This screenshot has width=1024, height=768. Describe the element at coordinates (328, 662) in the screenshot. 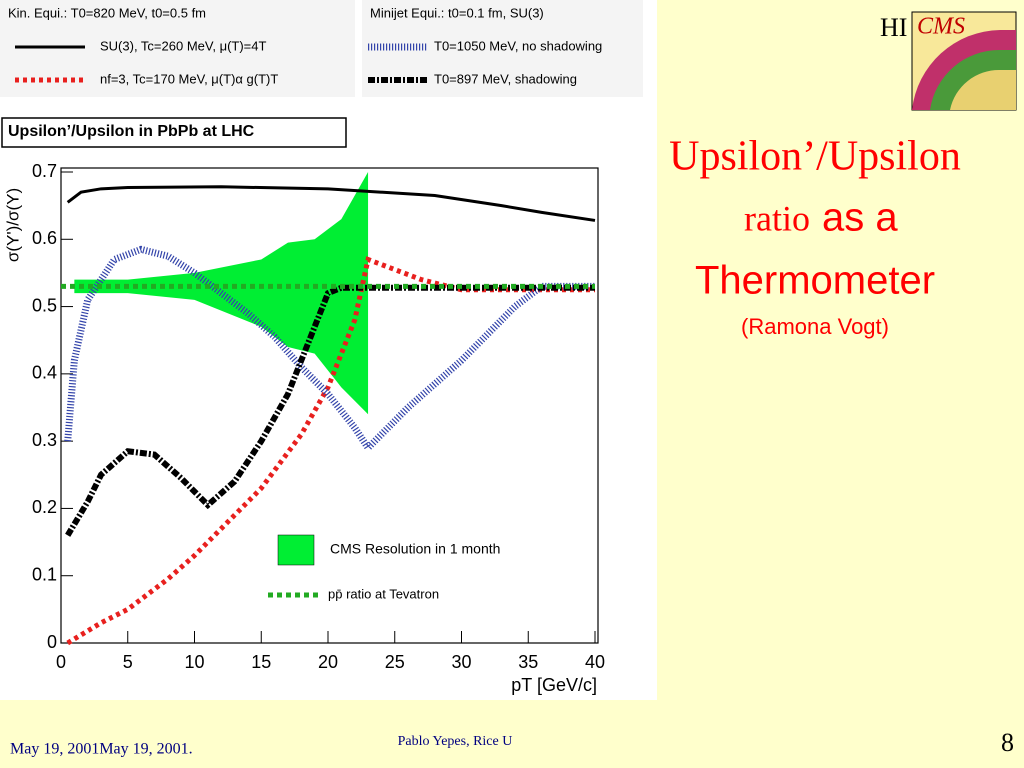

I see `x-tick-label: 20` at that location.